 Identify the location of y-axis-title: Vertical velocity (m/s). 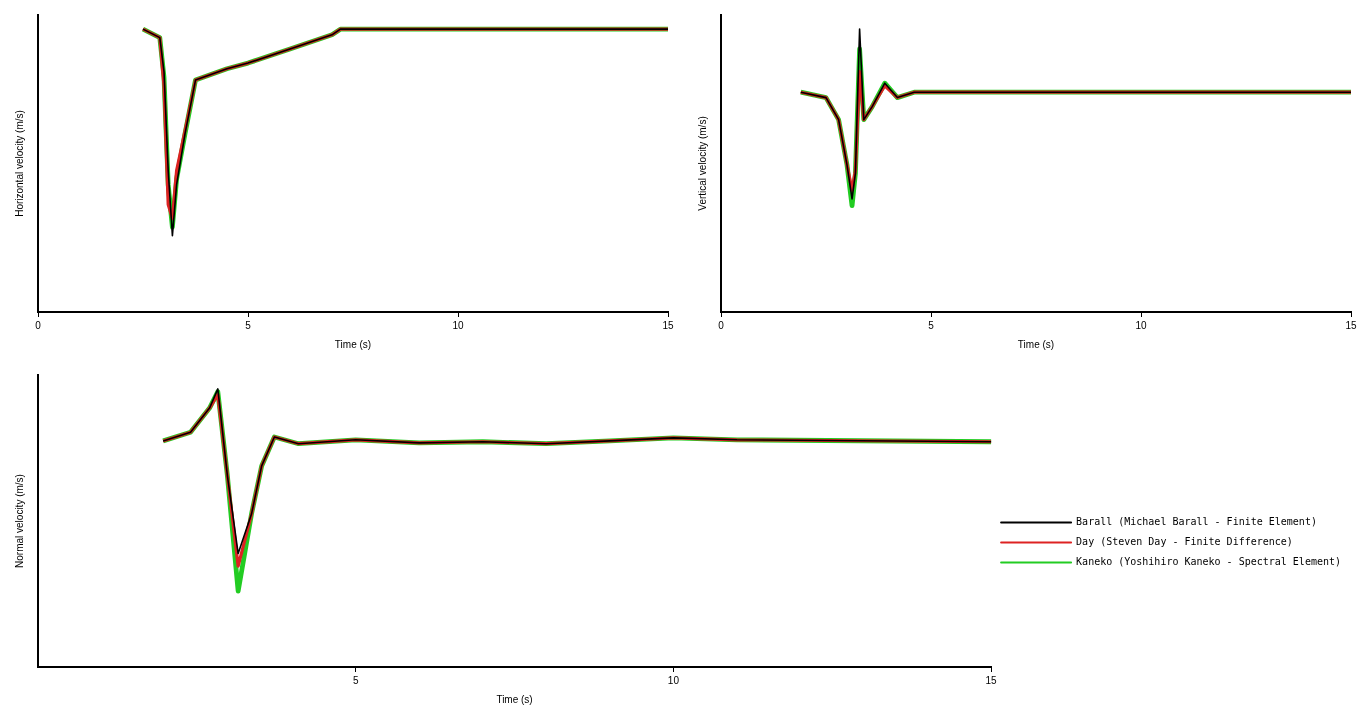
(702, 163).